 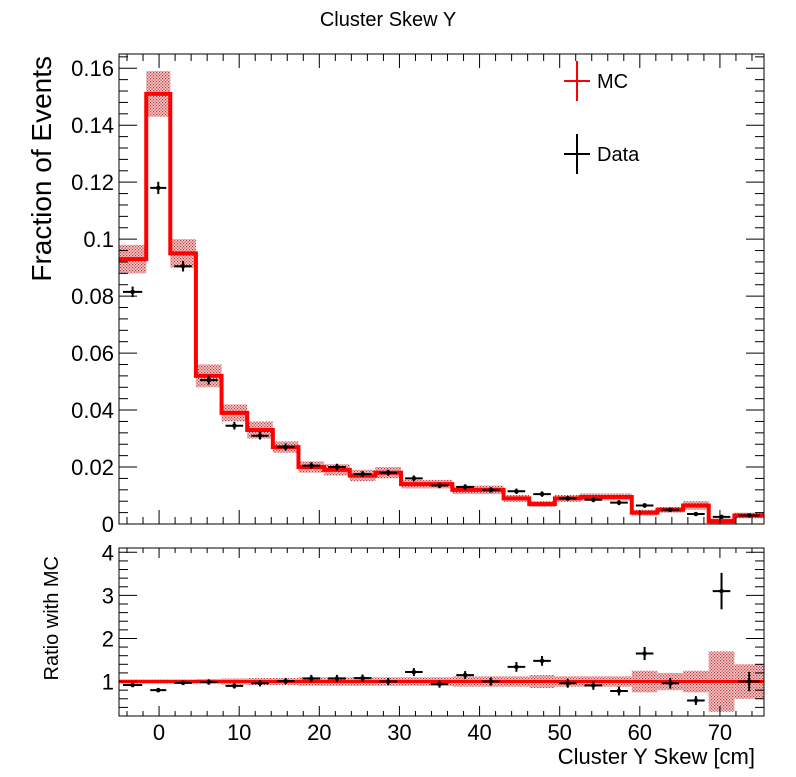 What do you see at coordinates (108, 682) in the screenshot?
I see `bottom-y-tick-label: 1` at bounding box center [108, 682].